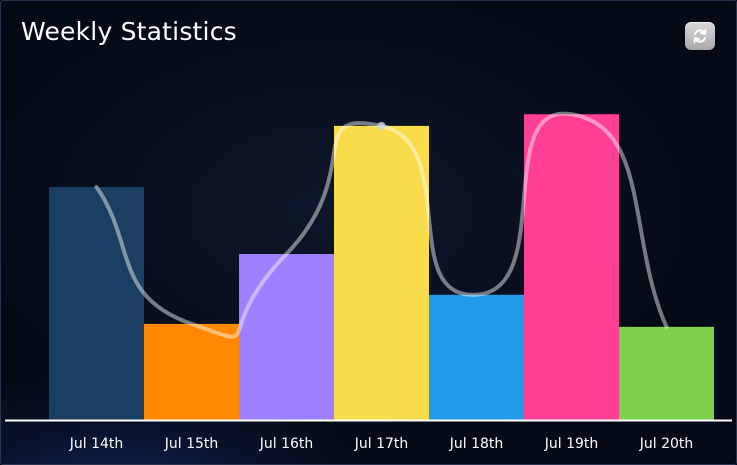  I want to click on x-tick-label: Jul 18th, so click(476, 444).